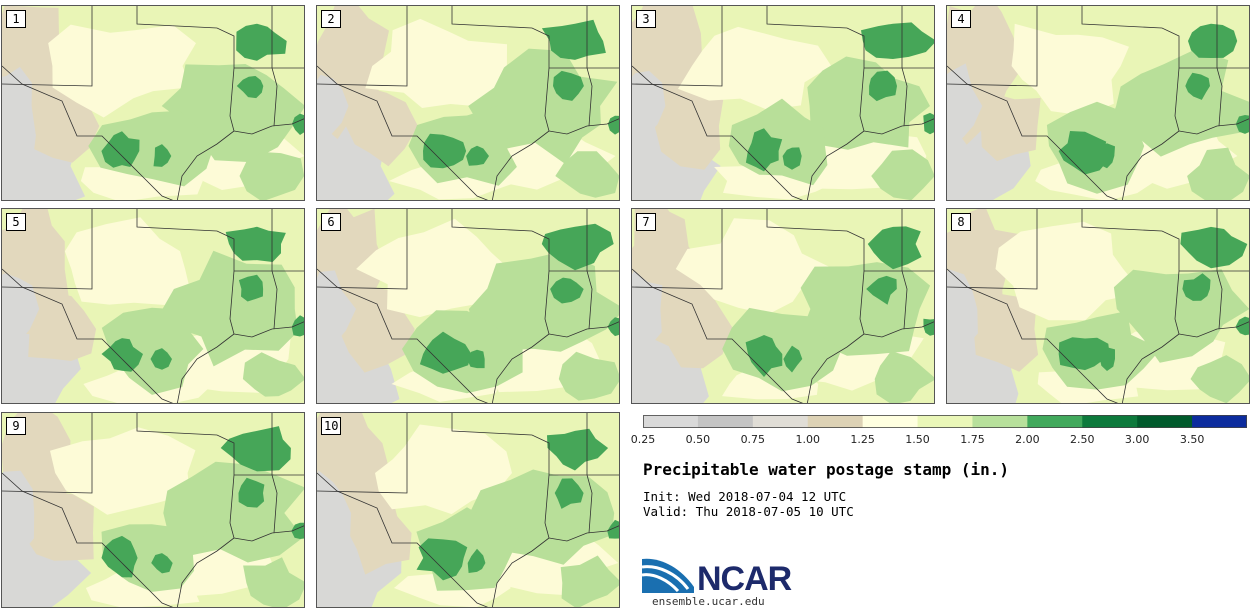 The width and height of the screenshot is (1260, 610). Describe the element at coordinates (807, 439) in the screenshot. I see `colorbar-tick-label: 1.00` at that location.